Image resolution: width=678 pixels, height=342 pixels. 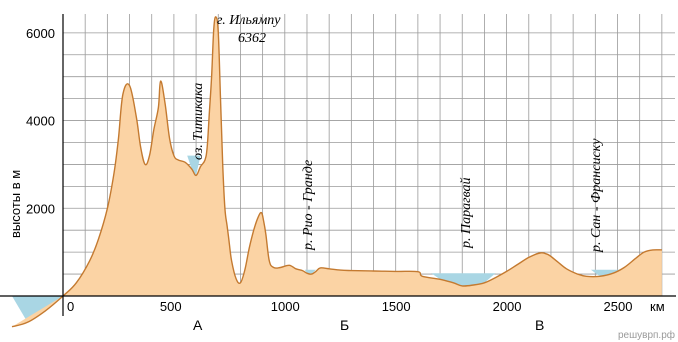 I want to click on section-label-c: В, so click(x=539, y=325).